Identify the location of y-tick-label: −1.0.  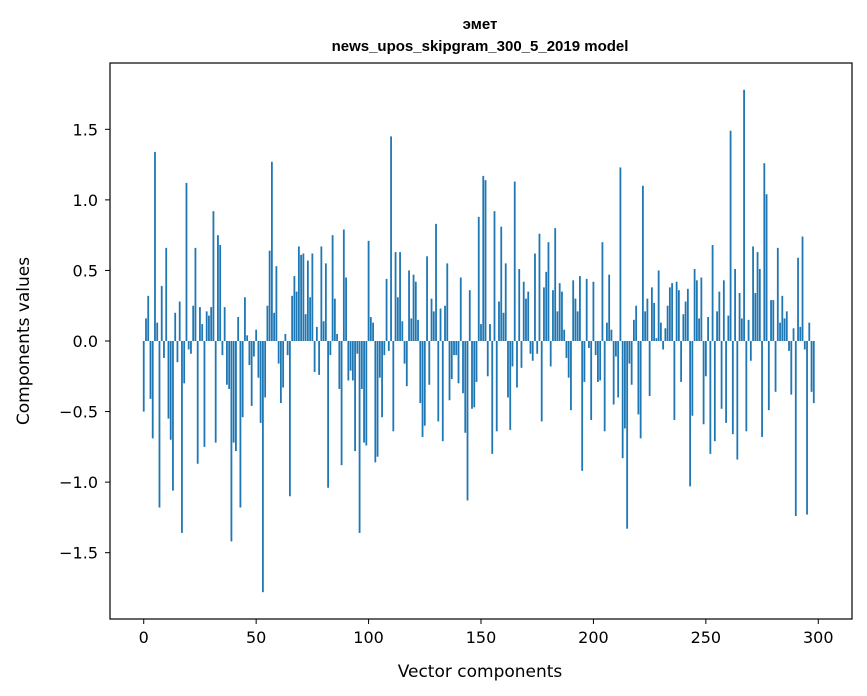
(78, 482).